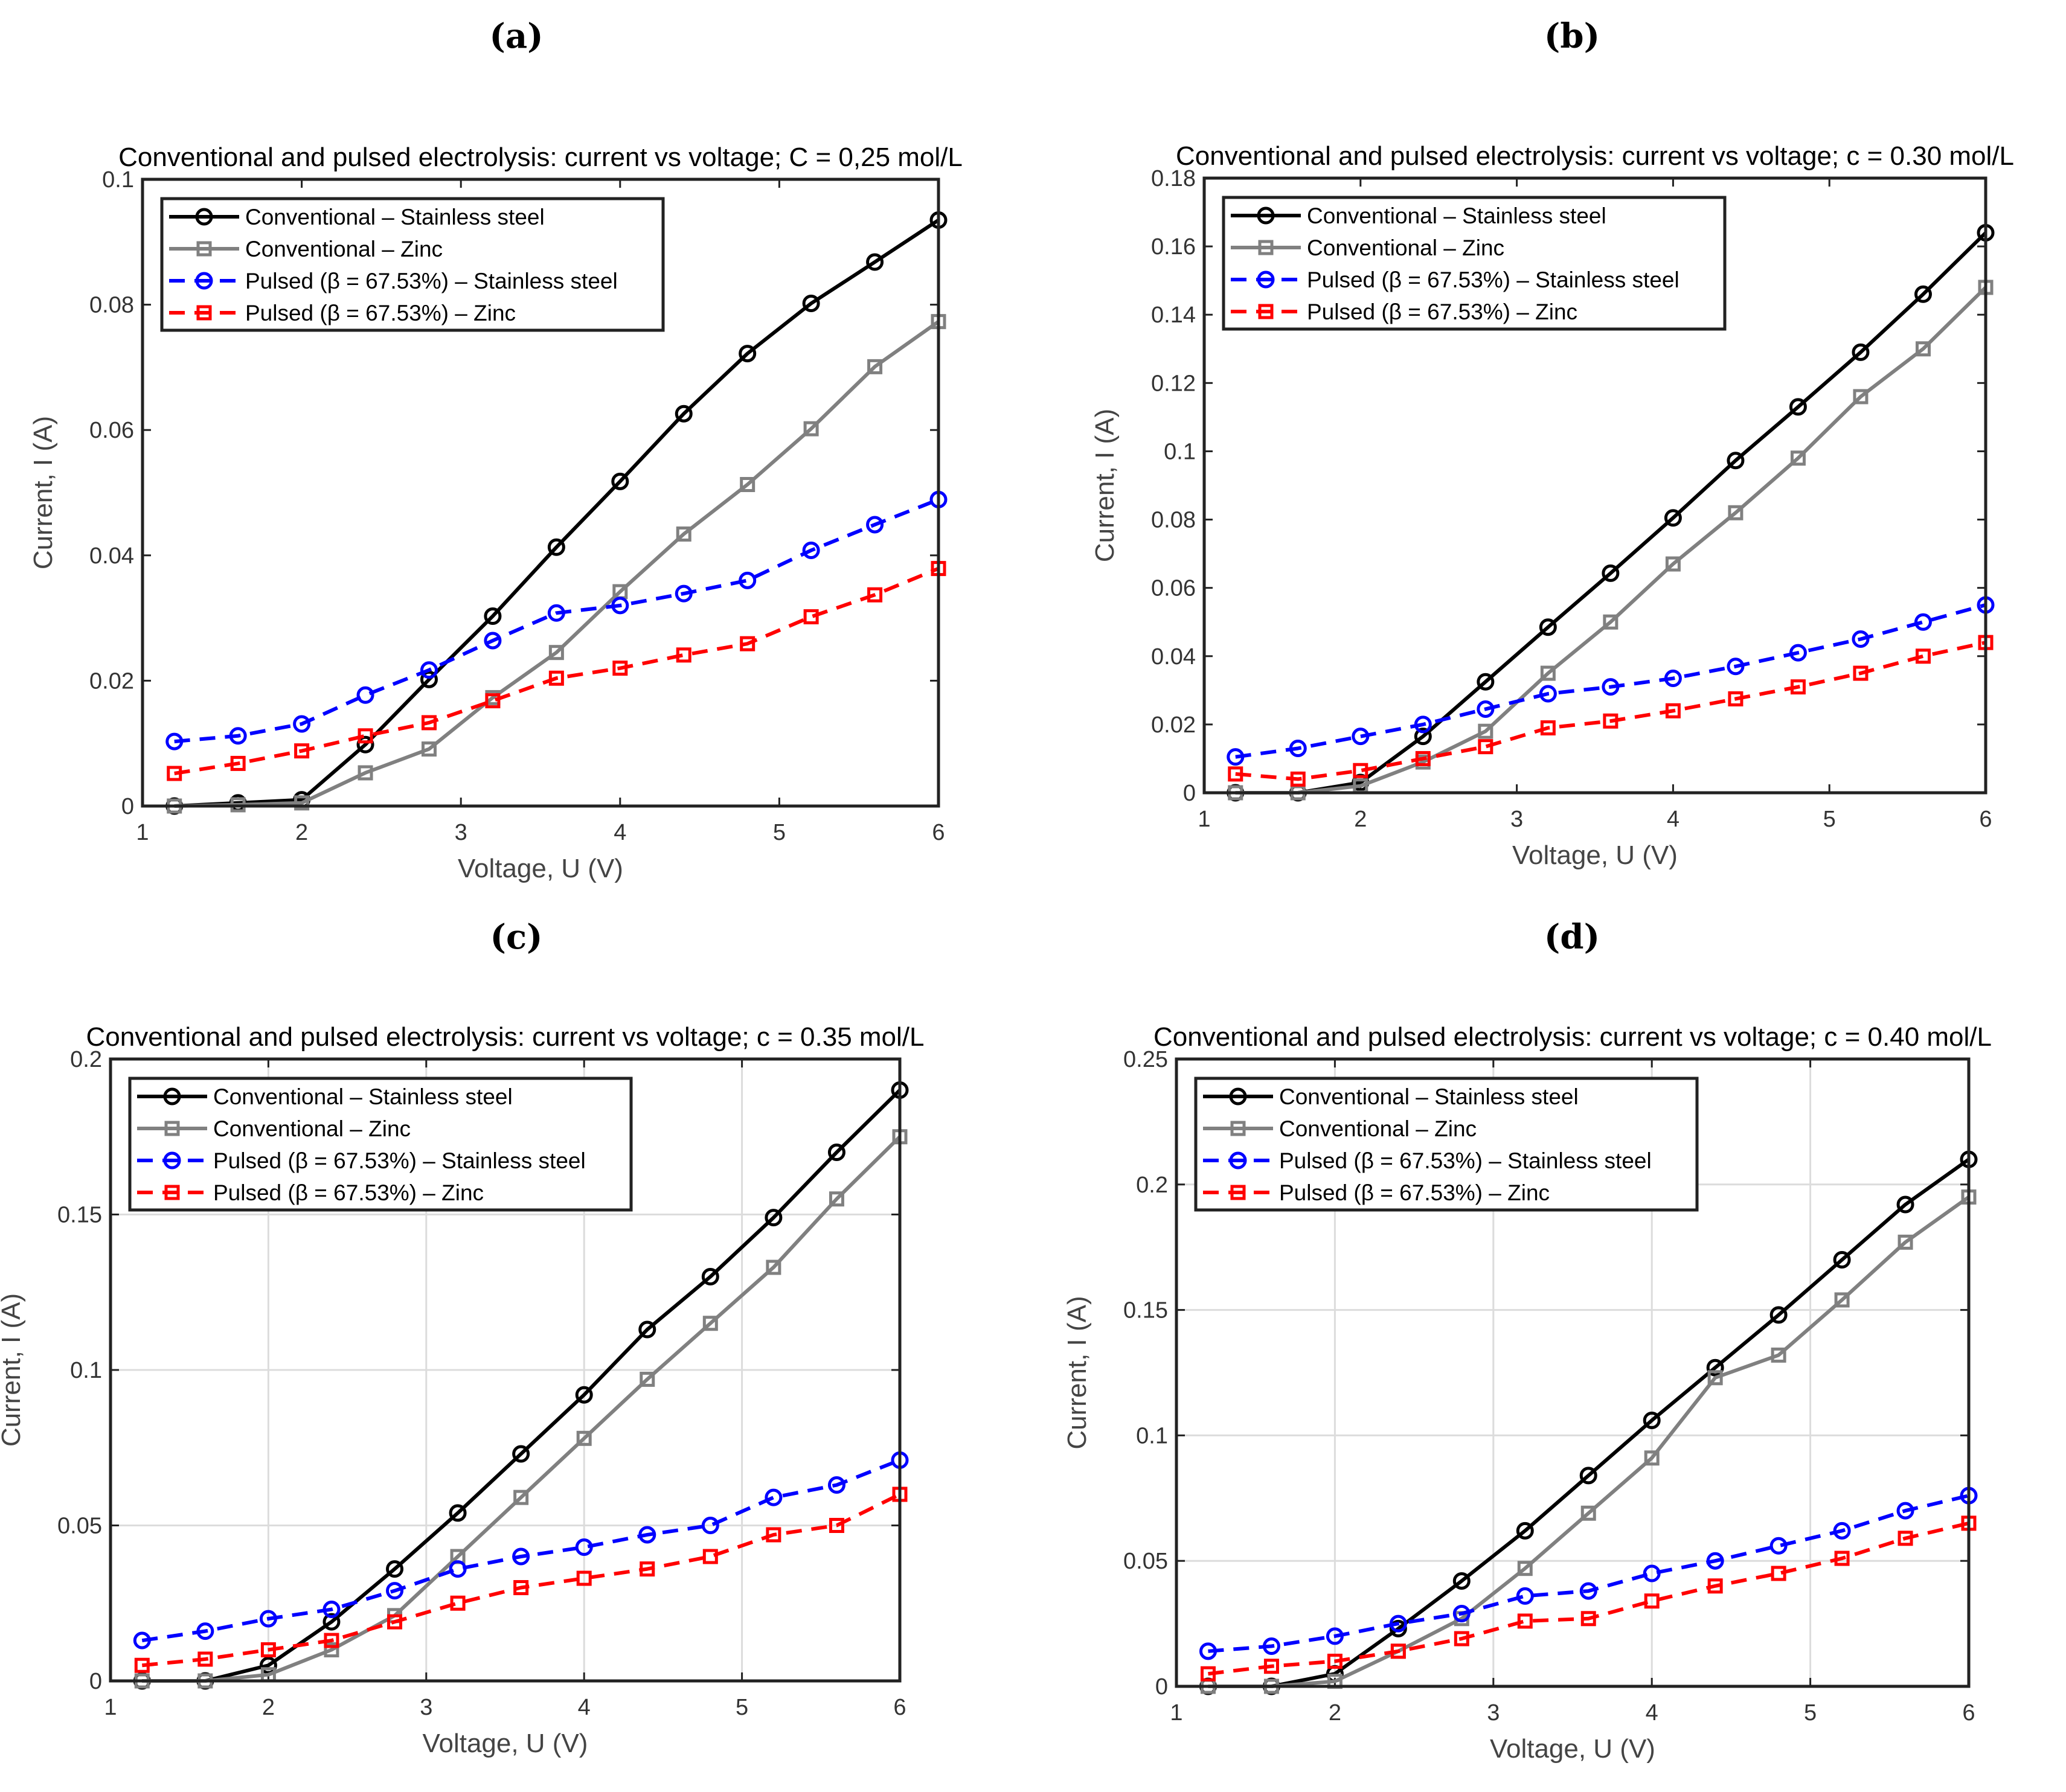 The width and height of the screenshot is (2066, 1792). Describe the element at coordinates (1173, 315) in the screenshot. I see `y-tick-label: 0.14` at that location.